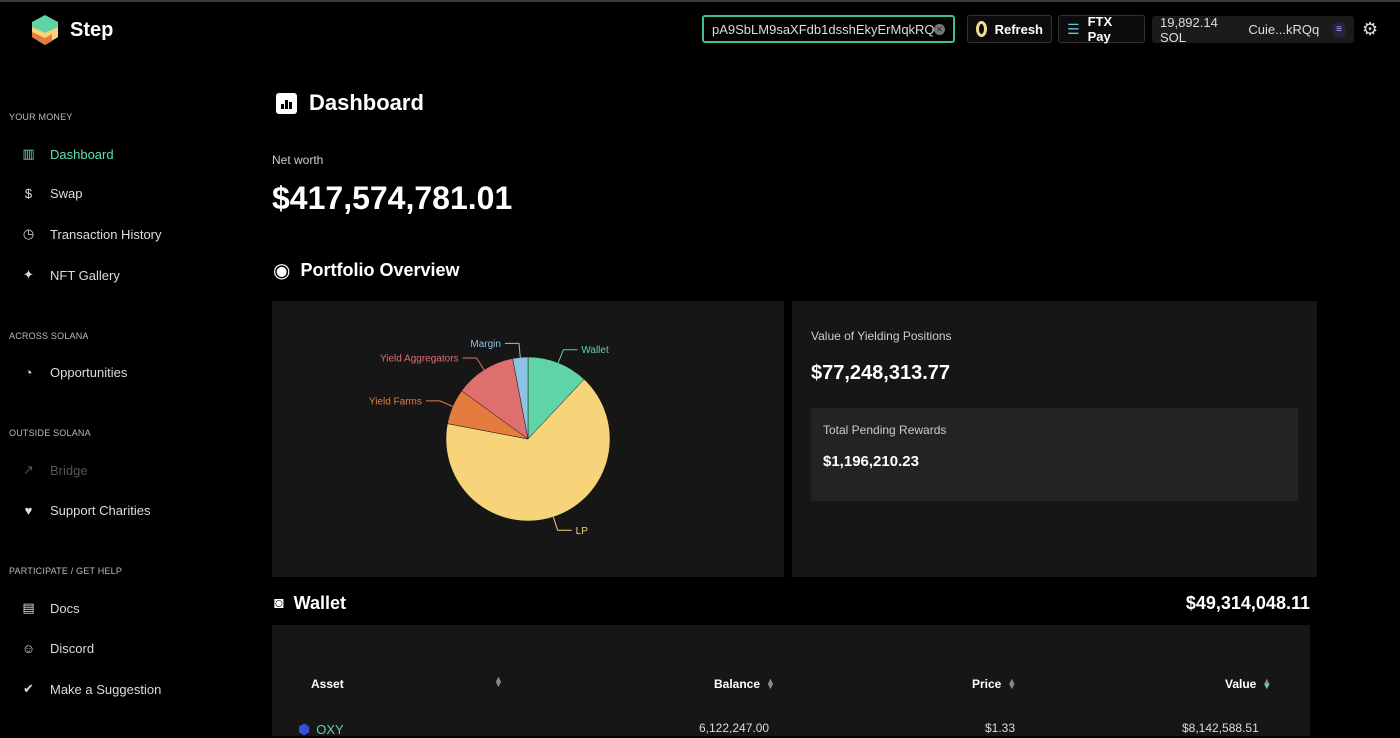 The image size is (1400, 738). Describe the element at coordinates (92, 29) in the screenshot. I see `app-name: Step` at that location.